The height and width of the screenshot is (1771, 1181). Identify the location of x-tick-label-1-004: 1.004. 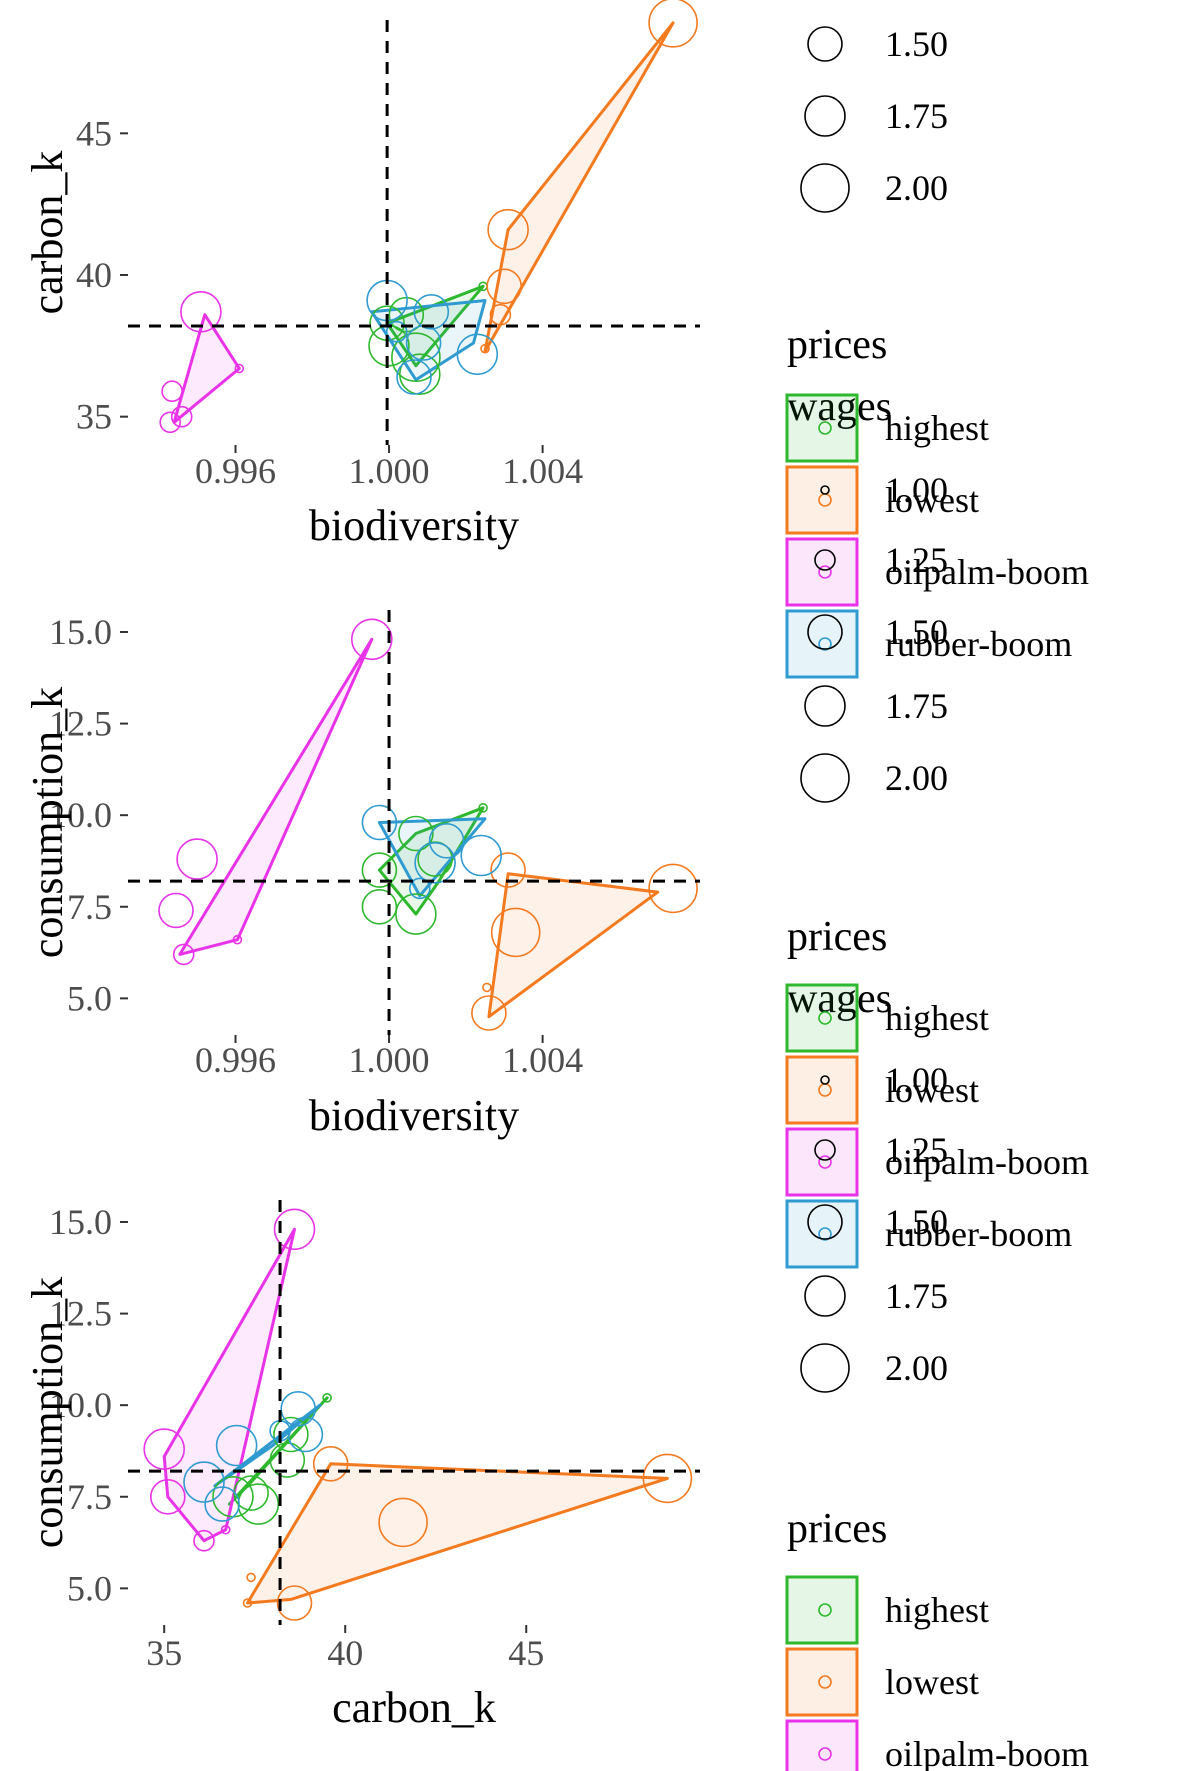
(542, 471).